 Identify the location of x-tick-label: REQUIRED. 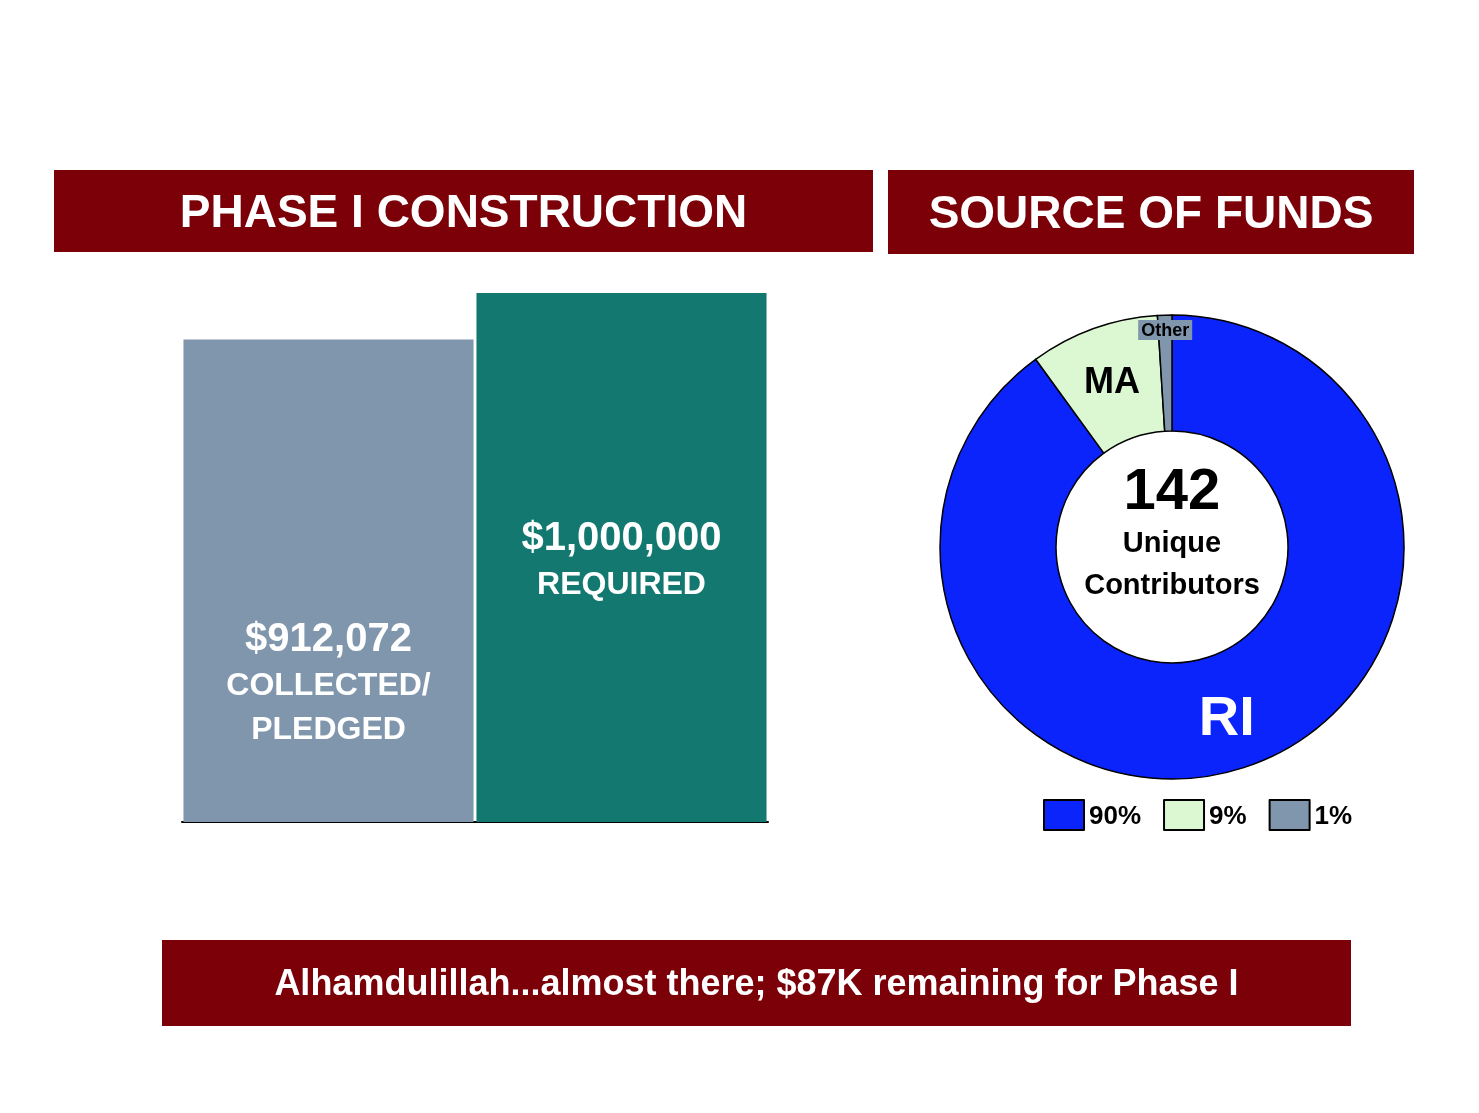
(621, 582).